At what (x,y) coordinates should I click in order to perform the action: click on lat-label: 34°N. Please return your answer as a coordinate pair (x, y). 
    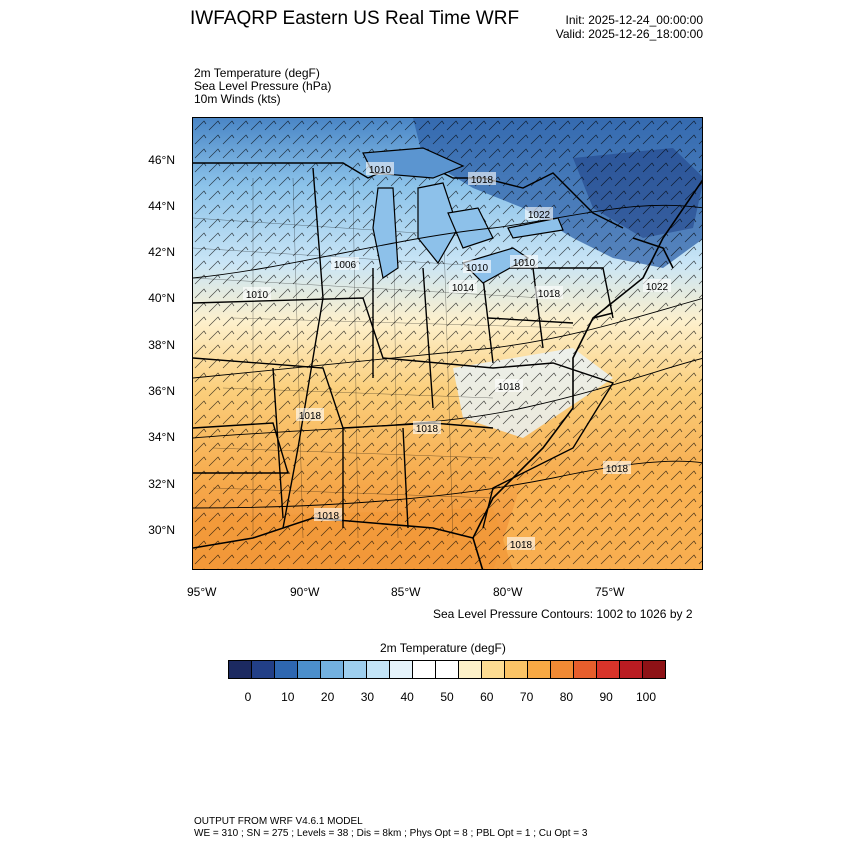
    Looking at the image, I should click on (161, 437).